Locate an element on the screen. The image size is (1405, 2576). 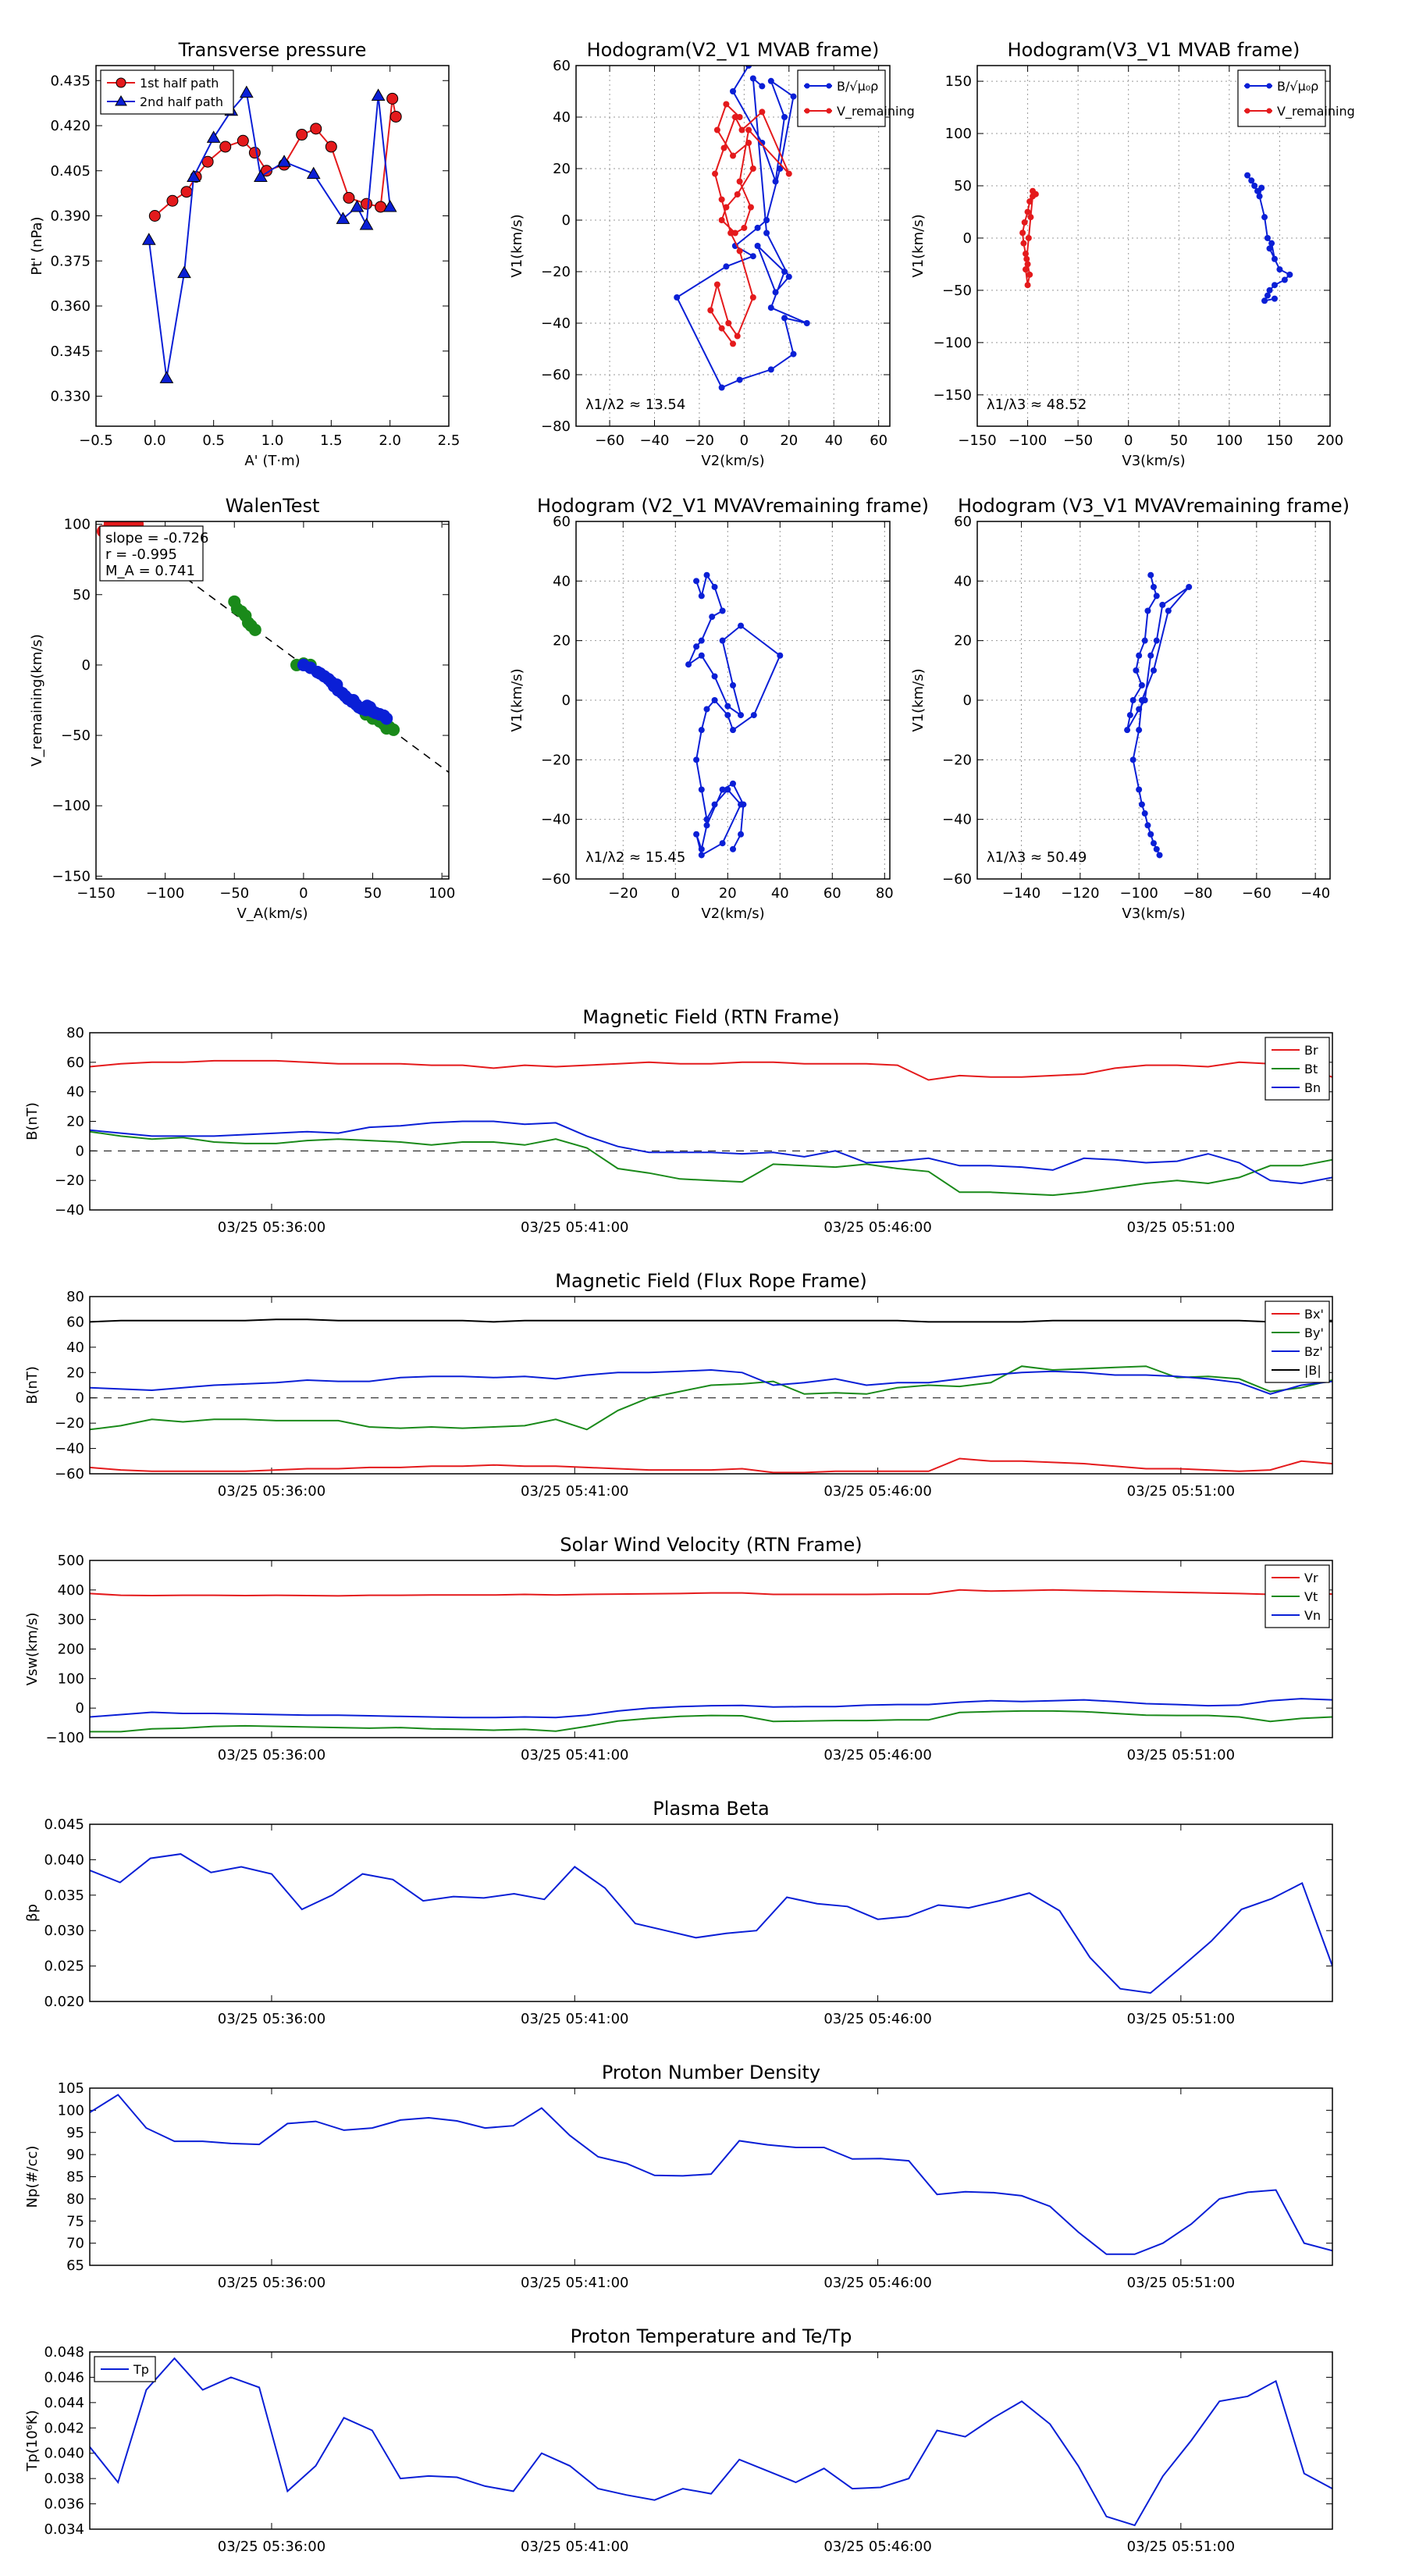
series-line-by is located at coordinates (711, 1398).